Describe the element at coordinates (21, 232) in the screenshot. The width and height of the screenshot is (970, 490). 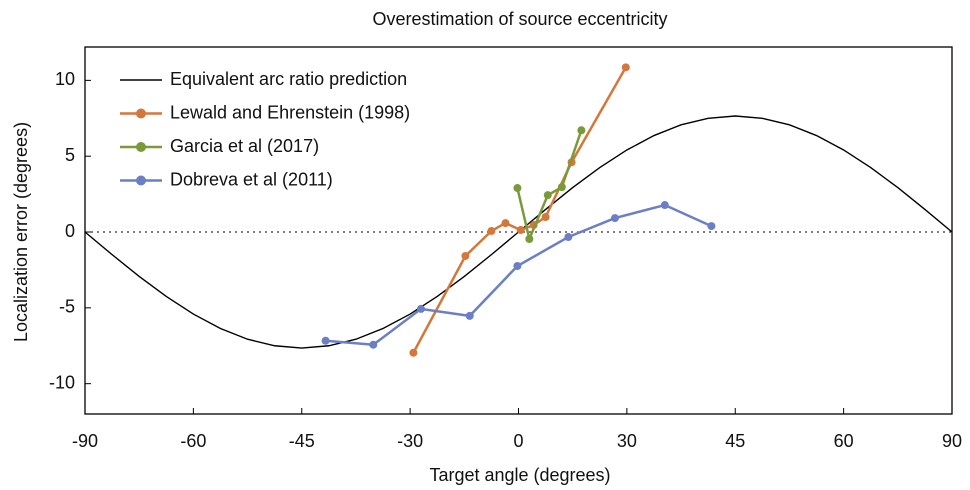
I see `y-axis-label: Localization error (degrees)` at that location.